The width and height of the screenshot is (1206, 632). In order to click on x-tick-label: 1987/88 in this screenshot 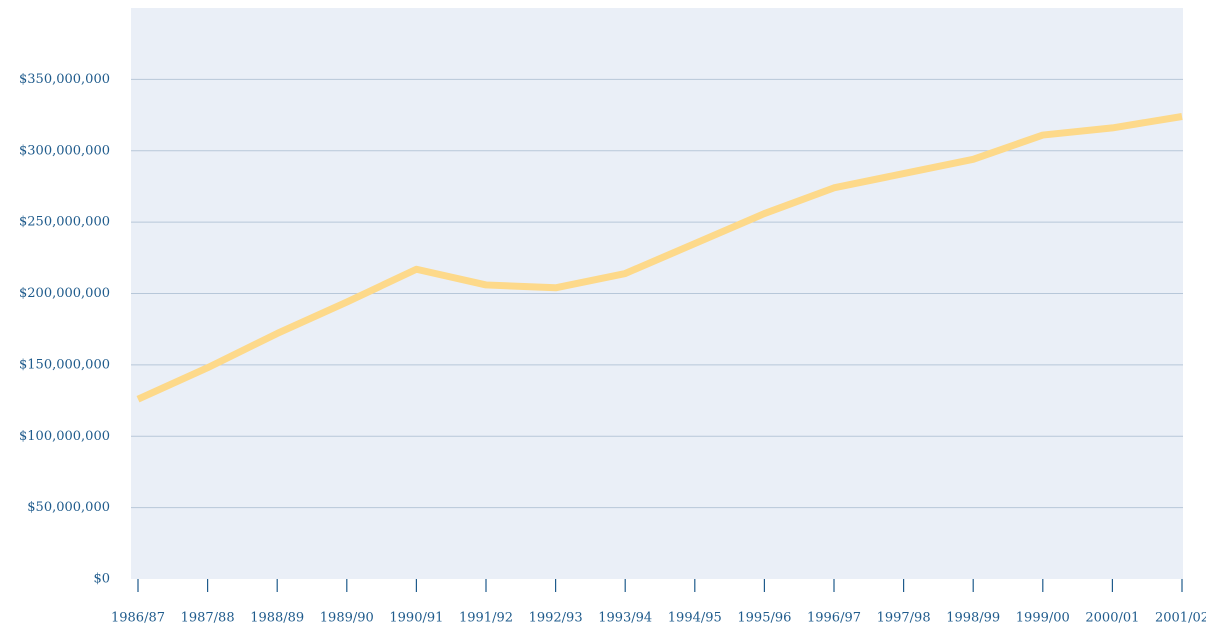, I will do `click(208, 618)`.